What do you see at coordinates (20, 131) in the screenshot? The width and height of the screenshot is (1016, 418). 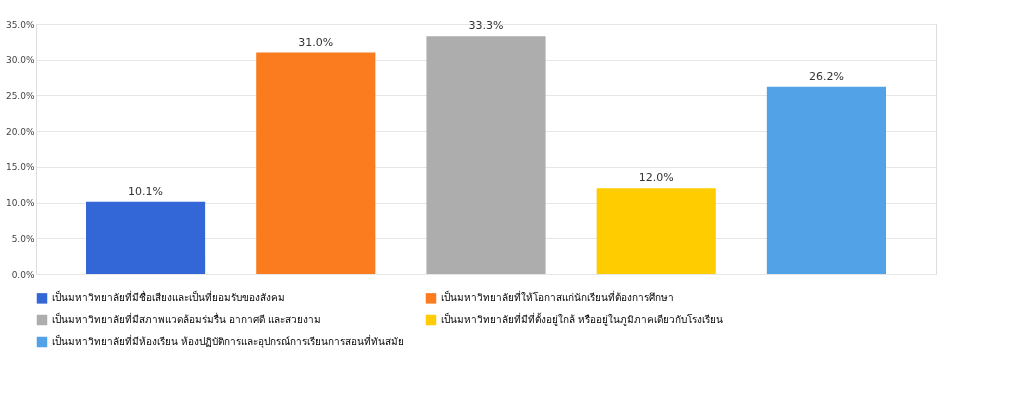 I see `y-tick-label: 20.0%` at bounding box center [20, 131].